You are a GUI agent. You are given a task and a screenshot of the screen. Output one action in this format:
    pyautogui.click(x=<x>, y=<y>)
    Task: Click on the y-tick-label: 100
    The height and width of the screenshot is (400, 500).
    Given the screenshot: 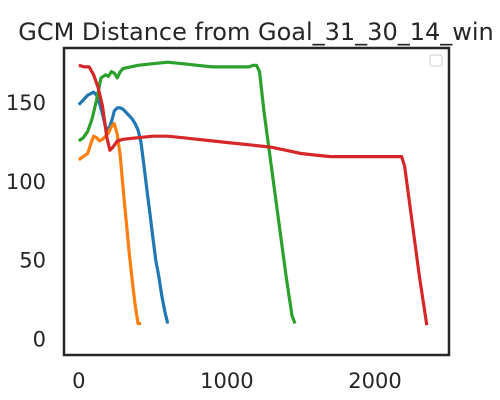 What is the action you would take?
    pyautogui.click(x=26, y=182)
    